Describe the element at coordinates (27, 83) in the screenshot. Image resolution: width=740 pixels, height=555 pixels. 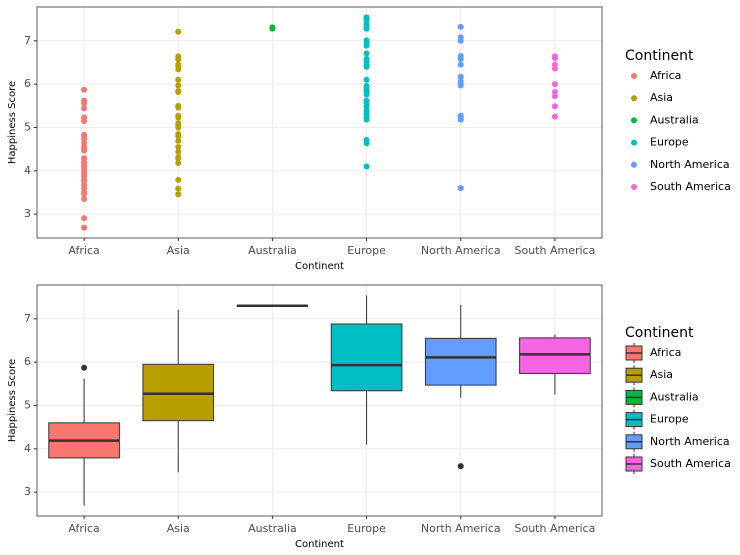
I see `y-tick-label: 6` at that location.